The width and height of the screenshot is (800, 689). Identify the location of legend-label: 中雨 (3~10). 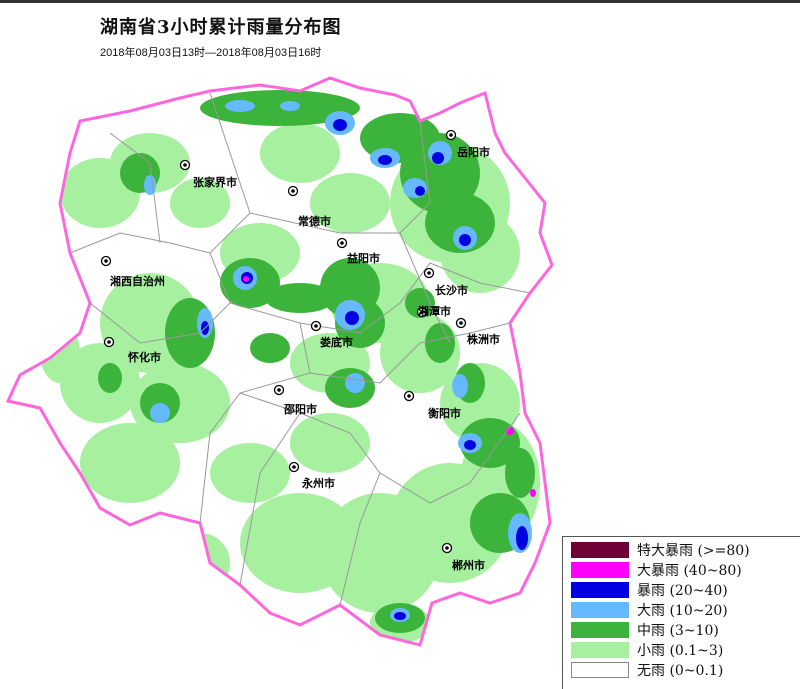
(678, 631).